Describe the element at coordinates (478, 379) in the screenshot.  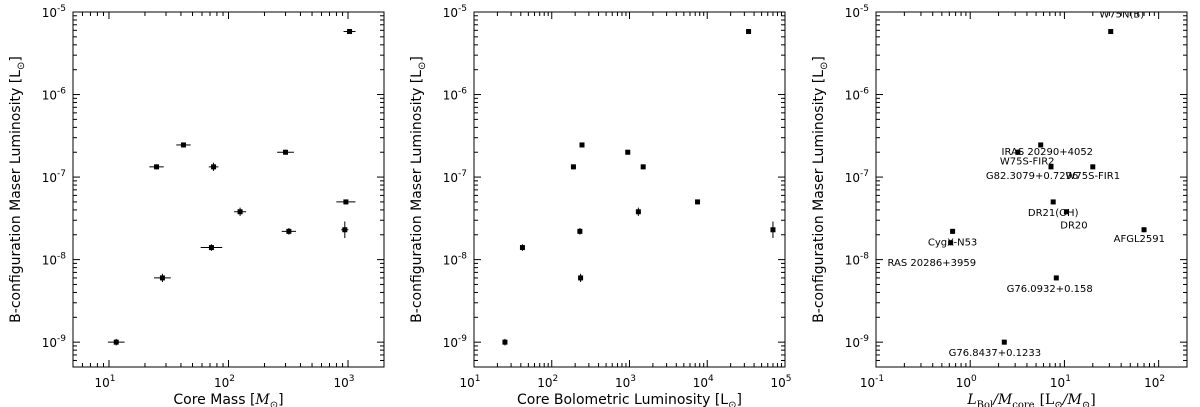
I see `x-tick-exponent: 1` at that location.